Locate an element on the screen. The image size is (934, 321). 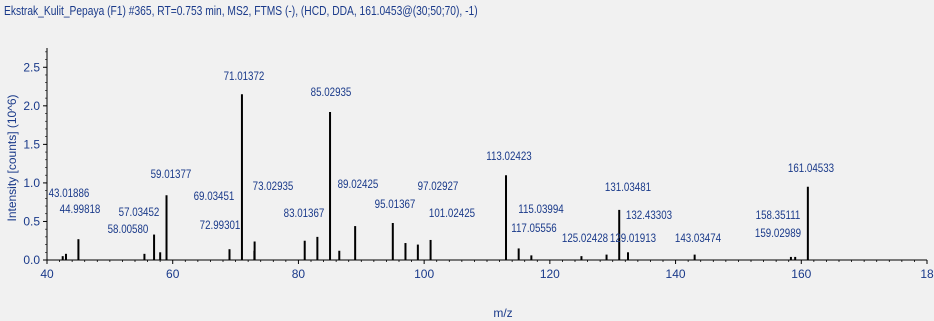
y-axis-label: Intensity [counts] (10^6) is located at coordinates (12, 157).